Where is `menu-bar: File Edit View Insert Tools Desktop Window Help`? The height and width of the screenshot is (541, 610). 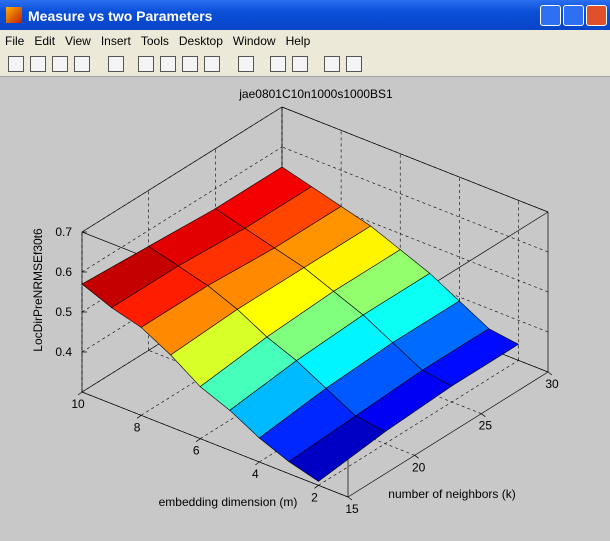
menu-bar: File Edit View Insert Tools Desktop Window Help is located at coordinates (305, 40).